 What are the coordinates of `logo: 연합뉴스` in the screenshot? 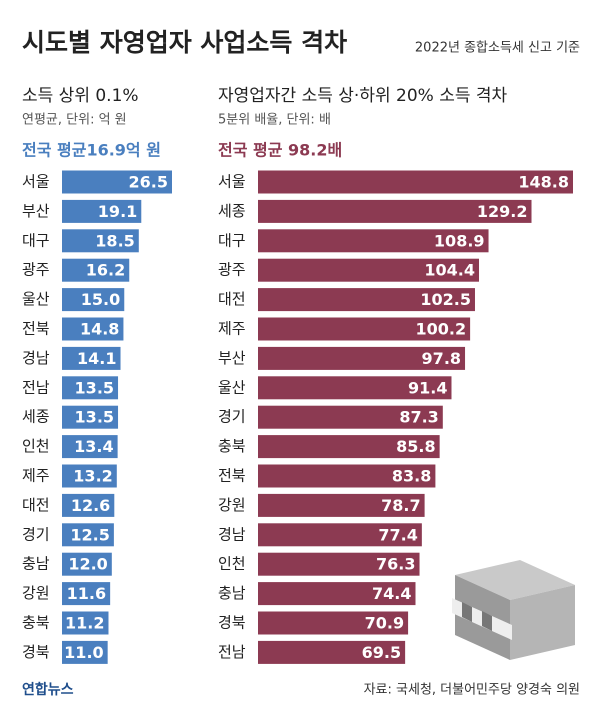 It's located at (48, 689).